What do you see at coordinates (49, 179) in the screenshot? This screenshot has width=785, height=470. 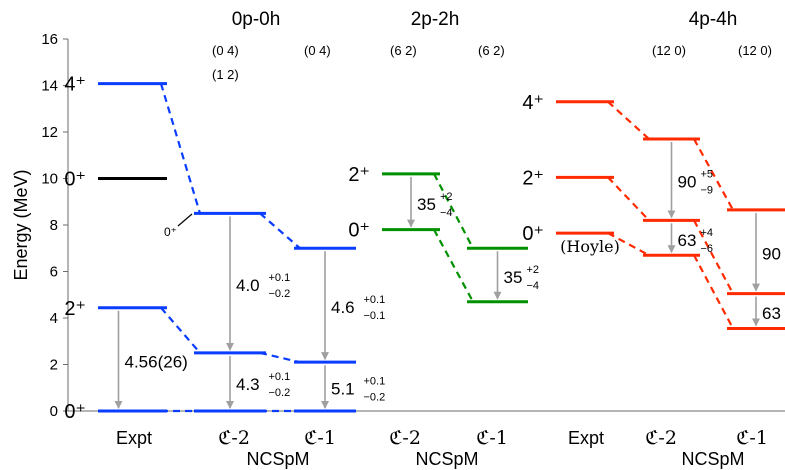 I see `y-tick-label: 10` at bounding box center [49, 179].